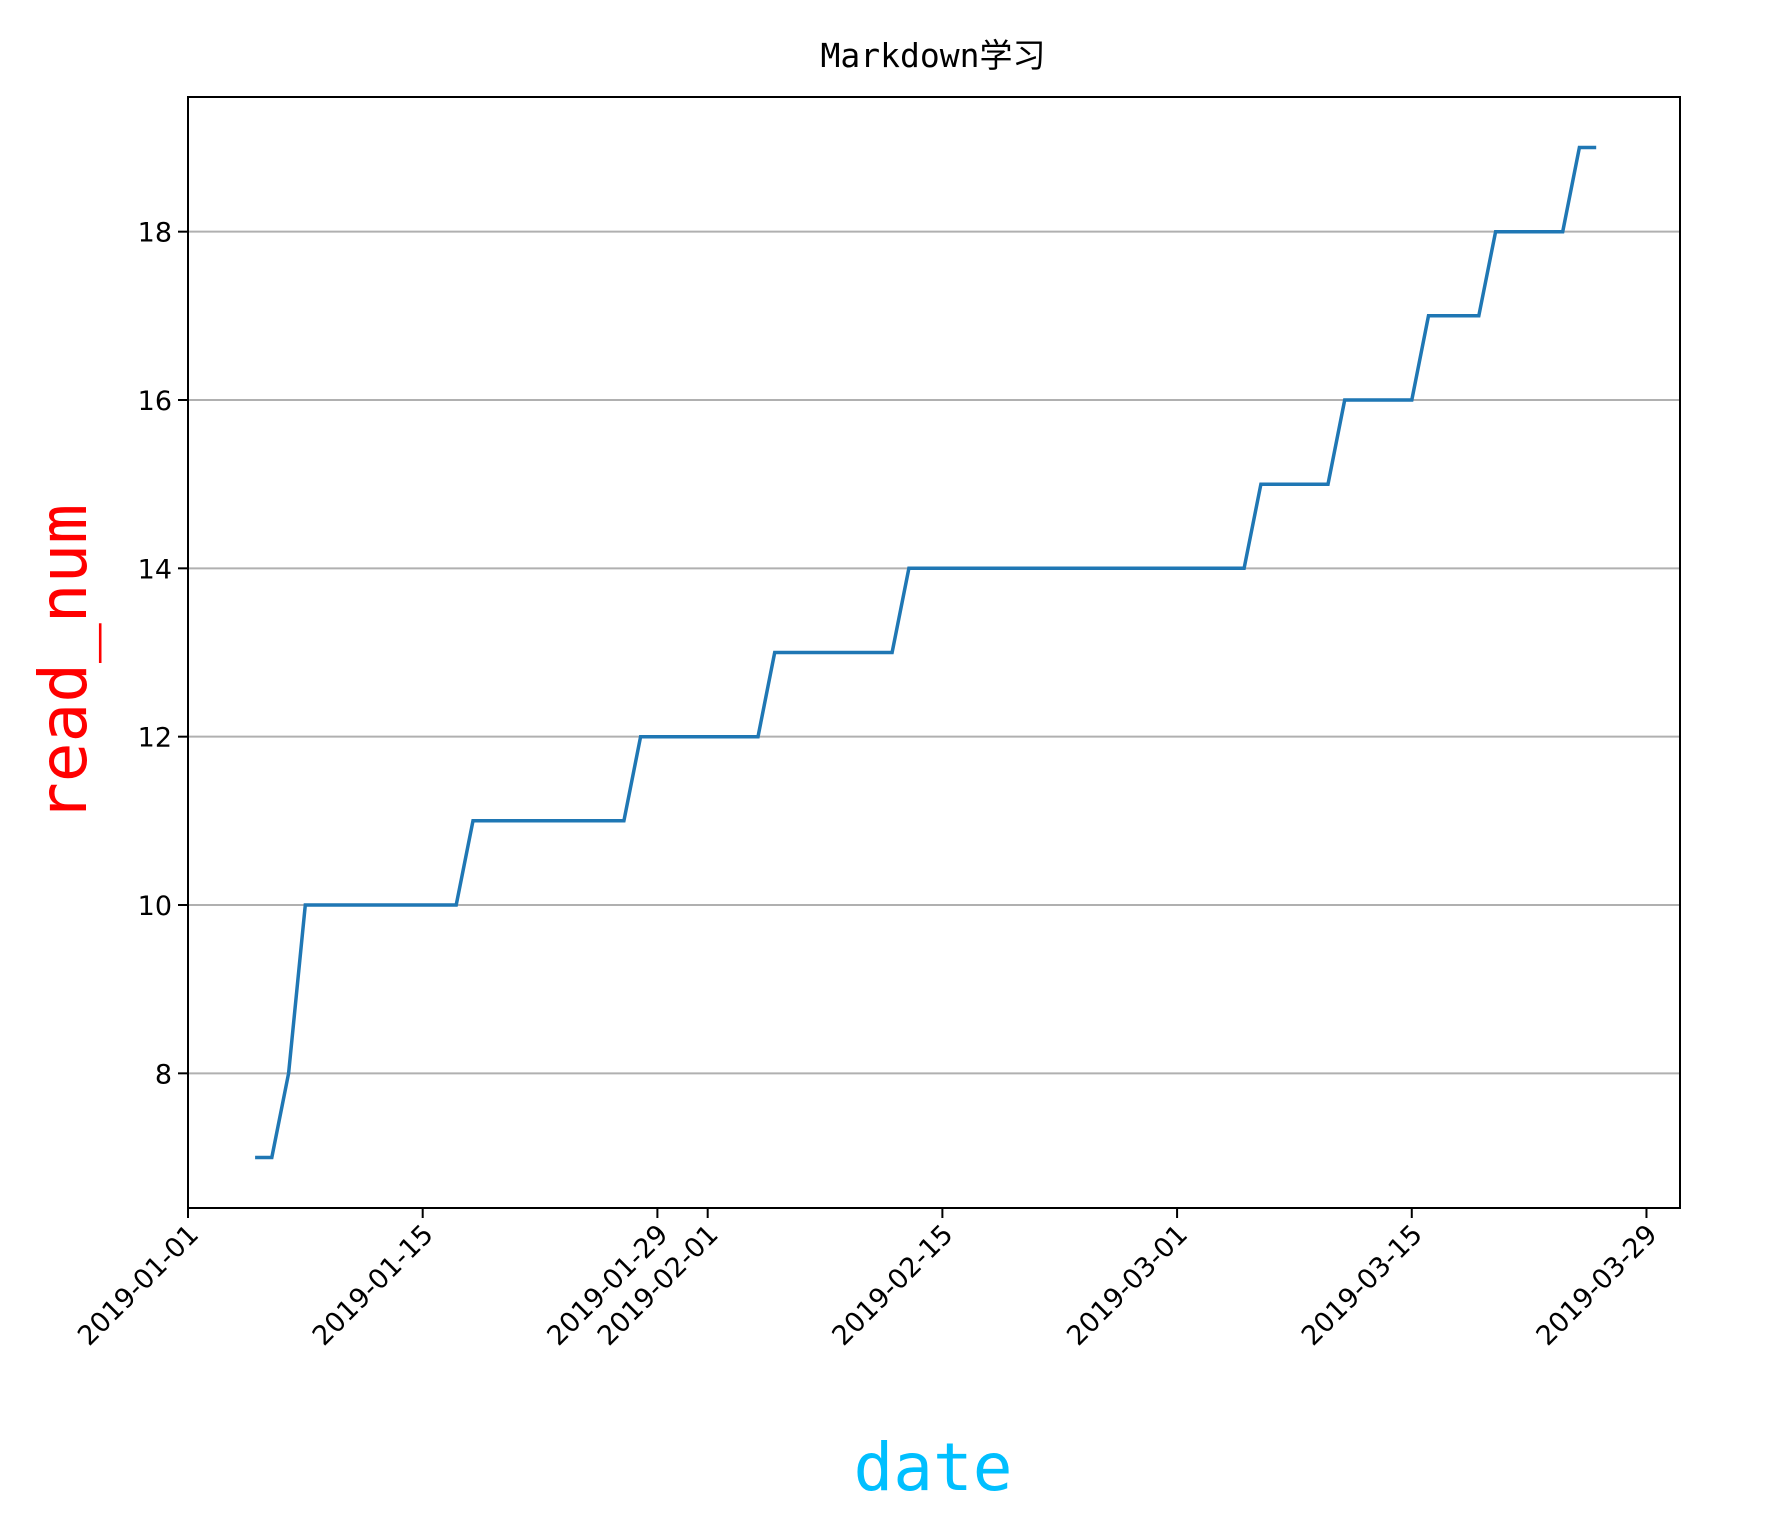 This screenshot has width=1774, height=1521. I want to click on x-tick-label: 2019-01-15, so click(373, 1285).